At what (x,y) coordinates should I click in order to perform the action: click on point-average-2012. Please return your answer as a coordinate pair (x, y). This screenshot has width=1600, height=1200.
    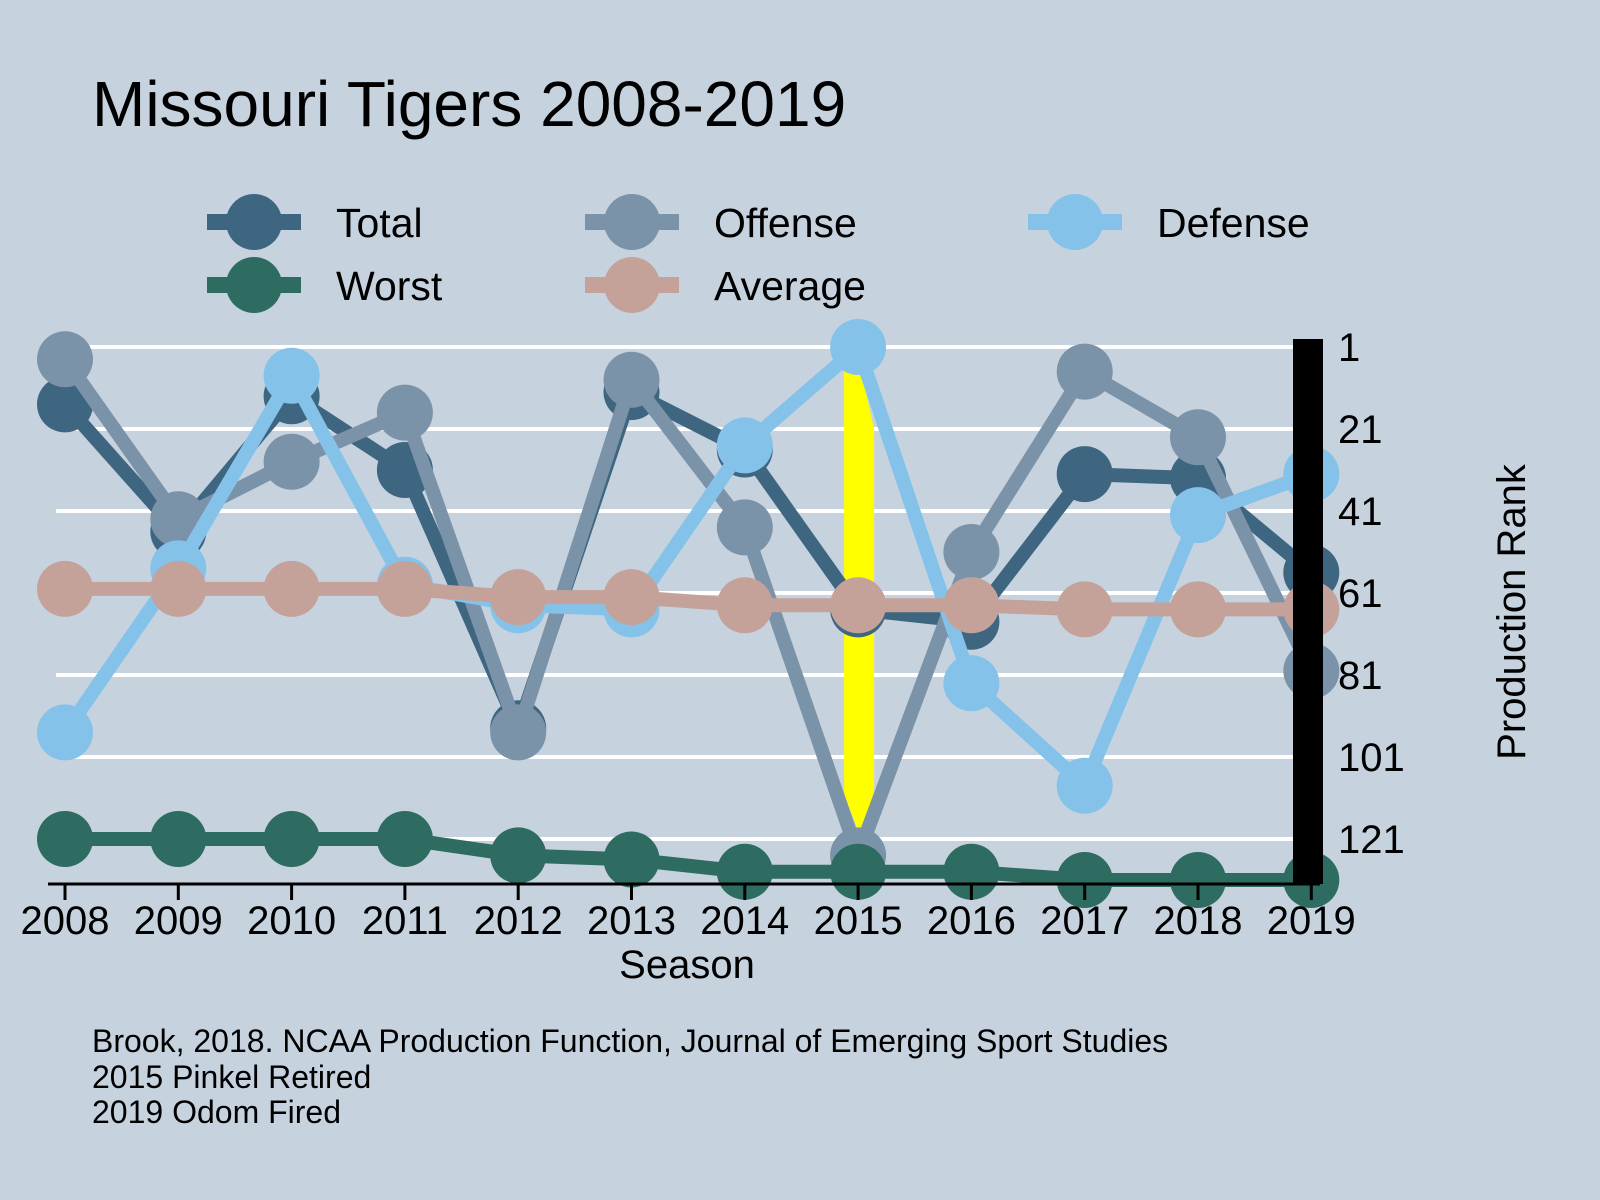
    Looking at the image, I should click on (518, 597).